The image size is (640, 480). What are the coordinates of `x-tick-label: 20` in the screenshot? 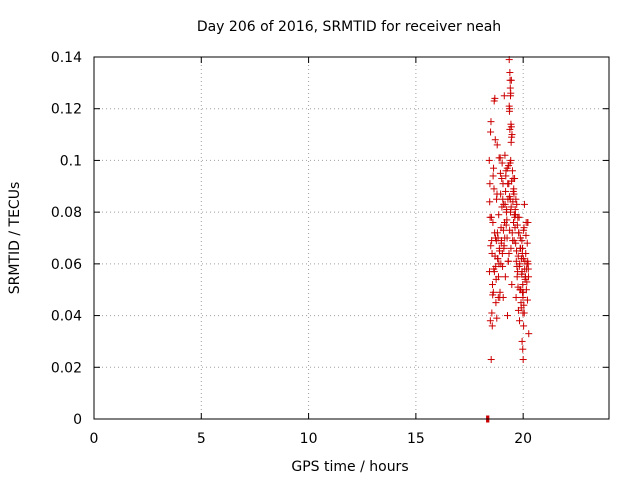 It's located at (523, 439).